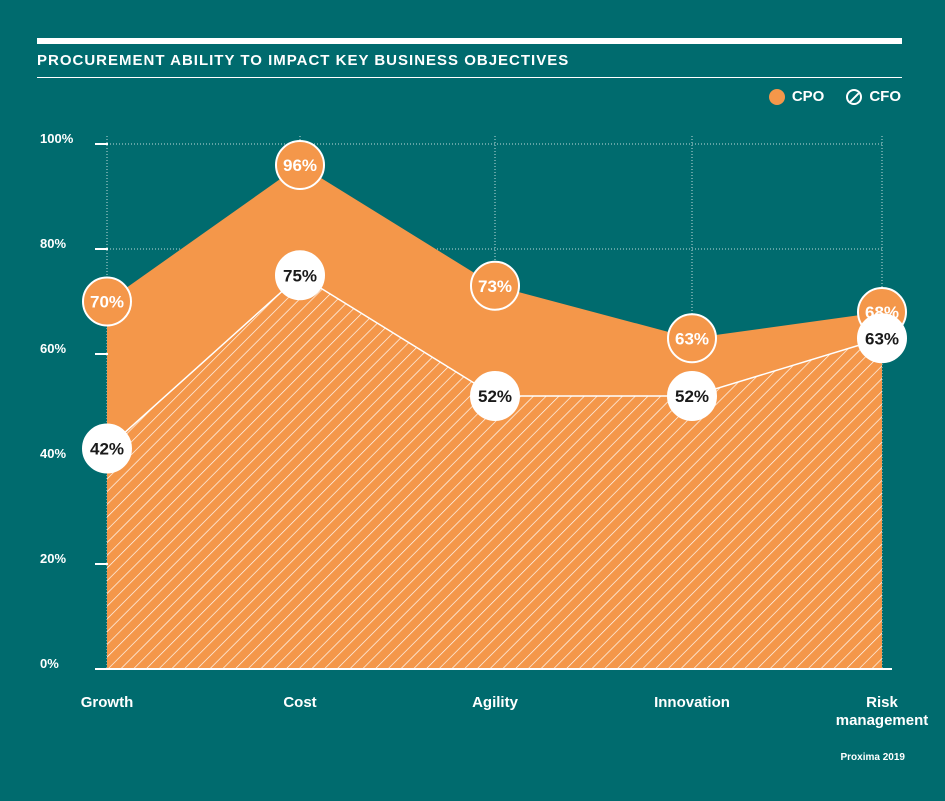  I want to click on x-category-label: Growth, so click(107, 702).